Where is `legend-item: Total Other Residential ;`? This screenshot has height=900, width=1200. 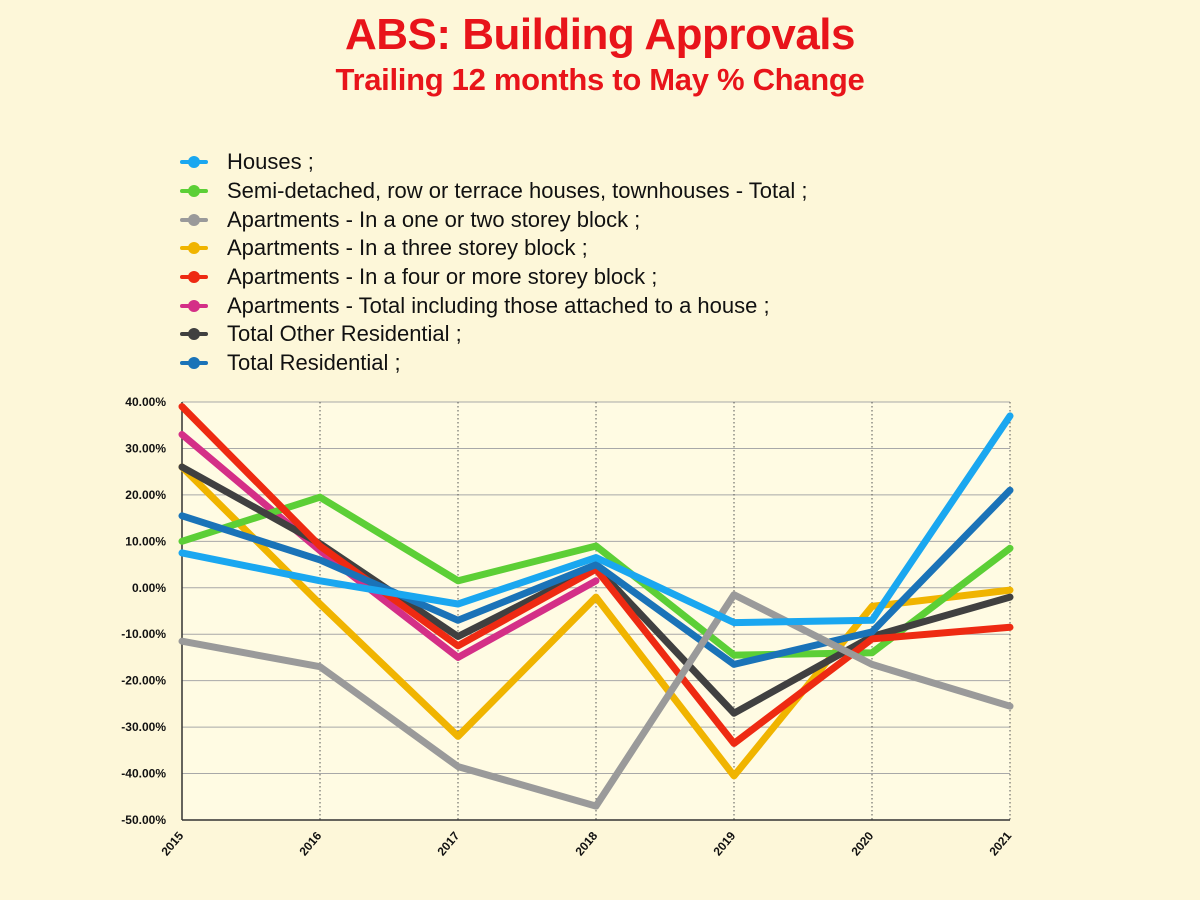 legend-item: Total Other Residential ; is located at coordinates (493, 334).